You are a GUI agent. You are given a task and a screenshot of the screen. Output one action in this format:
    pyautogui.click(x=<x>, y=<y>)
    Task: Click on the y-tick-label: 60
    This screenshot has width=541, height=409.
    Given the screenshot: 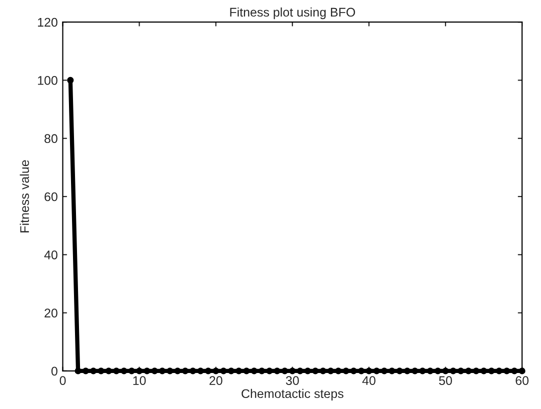 What is the action you would take?
    pyautogui.click(x=51, y=197)
    